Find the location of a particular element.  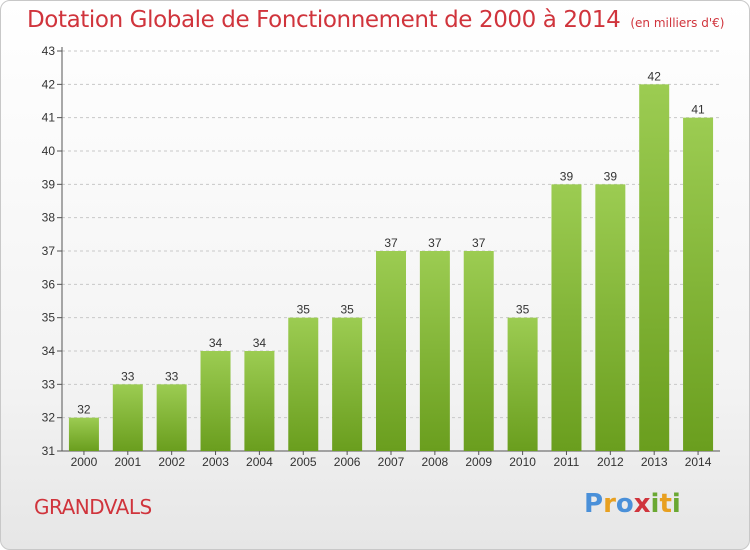

chart-unit: (en milliers d'€) is located at coordinates (677, 23).